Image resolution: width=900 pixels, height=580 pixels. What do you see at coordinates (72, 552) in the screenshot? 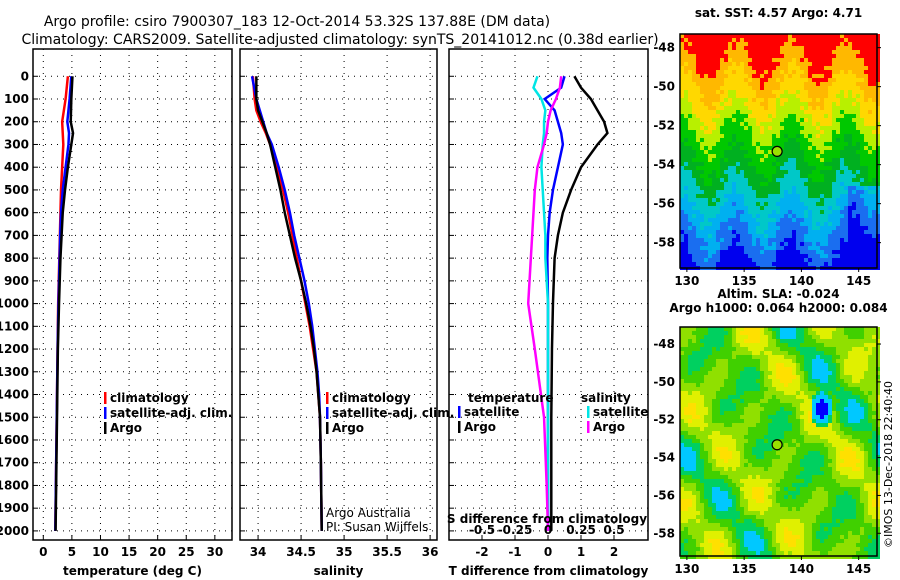
I see `x-tick-label: 5` at bounding box center [72, 552].